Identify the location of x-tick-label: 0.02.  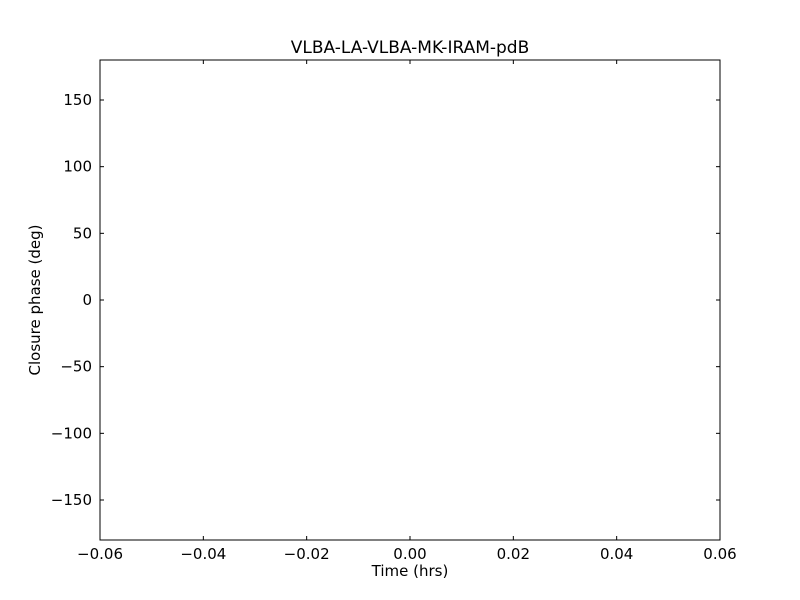
(513, 554).